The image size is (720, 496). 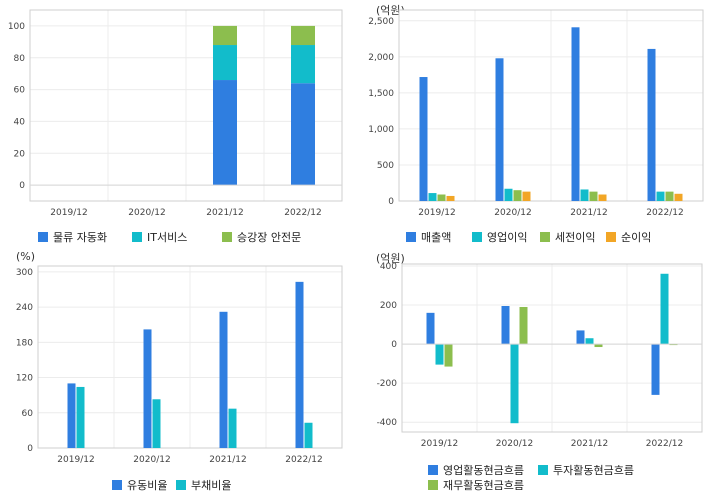 What do you see at coordinates (381, 94) in the screenshot?
I see `y-tick-label: 1,500` at bounding box center [381, 94].